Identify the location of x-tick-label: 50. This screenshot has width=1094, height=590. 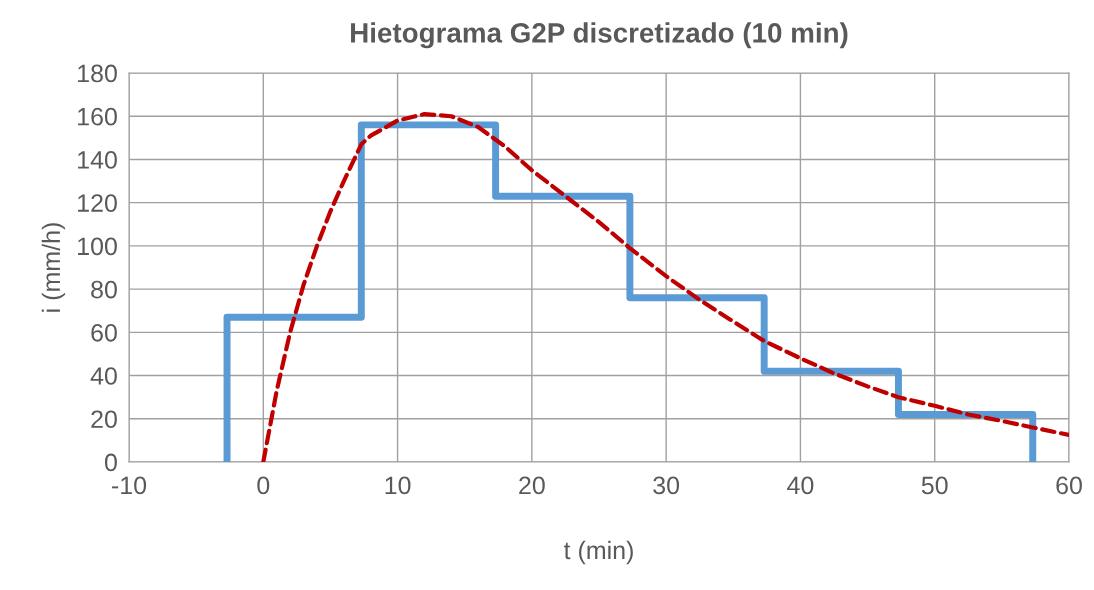
(934, 485).